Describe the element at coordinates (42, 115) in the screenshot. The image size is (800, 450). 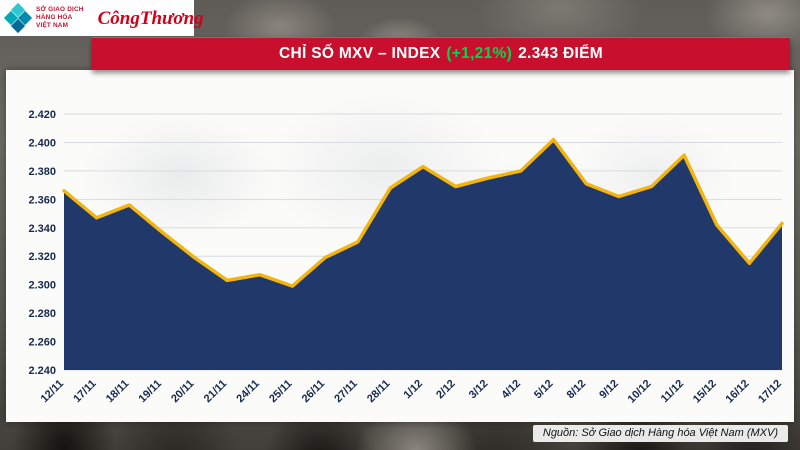
I see `y-tick-label: 2.420` at that location.